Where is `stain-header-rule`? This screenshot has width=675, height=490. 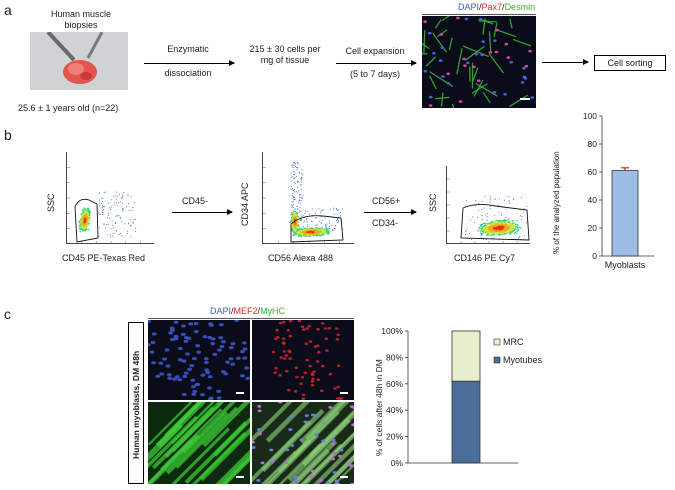
stain-header-rule is located at coordinates (479, 14).